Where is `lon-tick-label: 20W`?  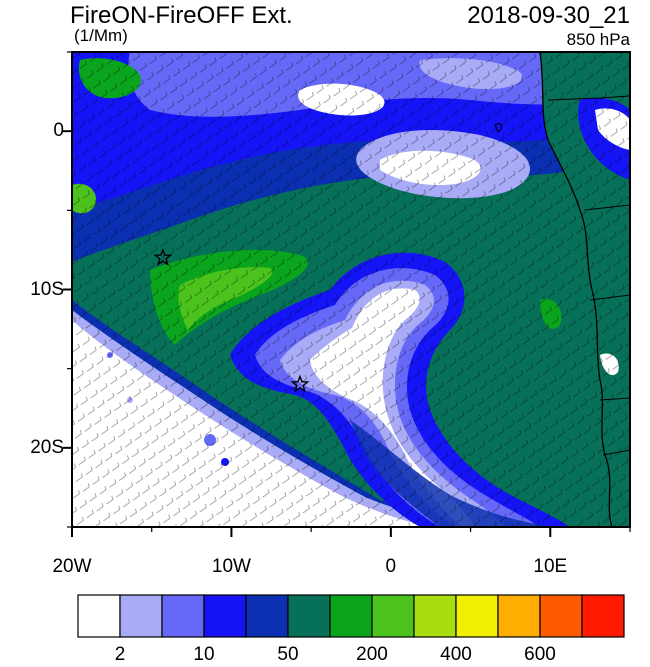
lon-tick-label: 20W is located at coordinates (72, 566).